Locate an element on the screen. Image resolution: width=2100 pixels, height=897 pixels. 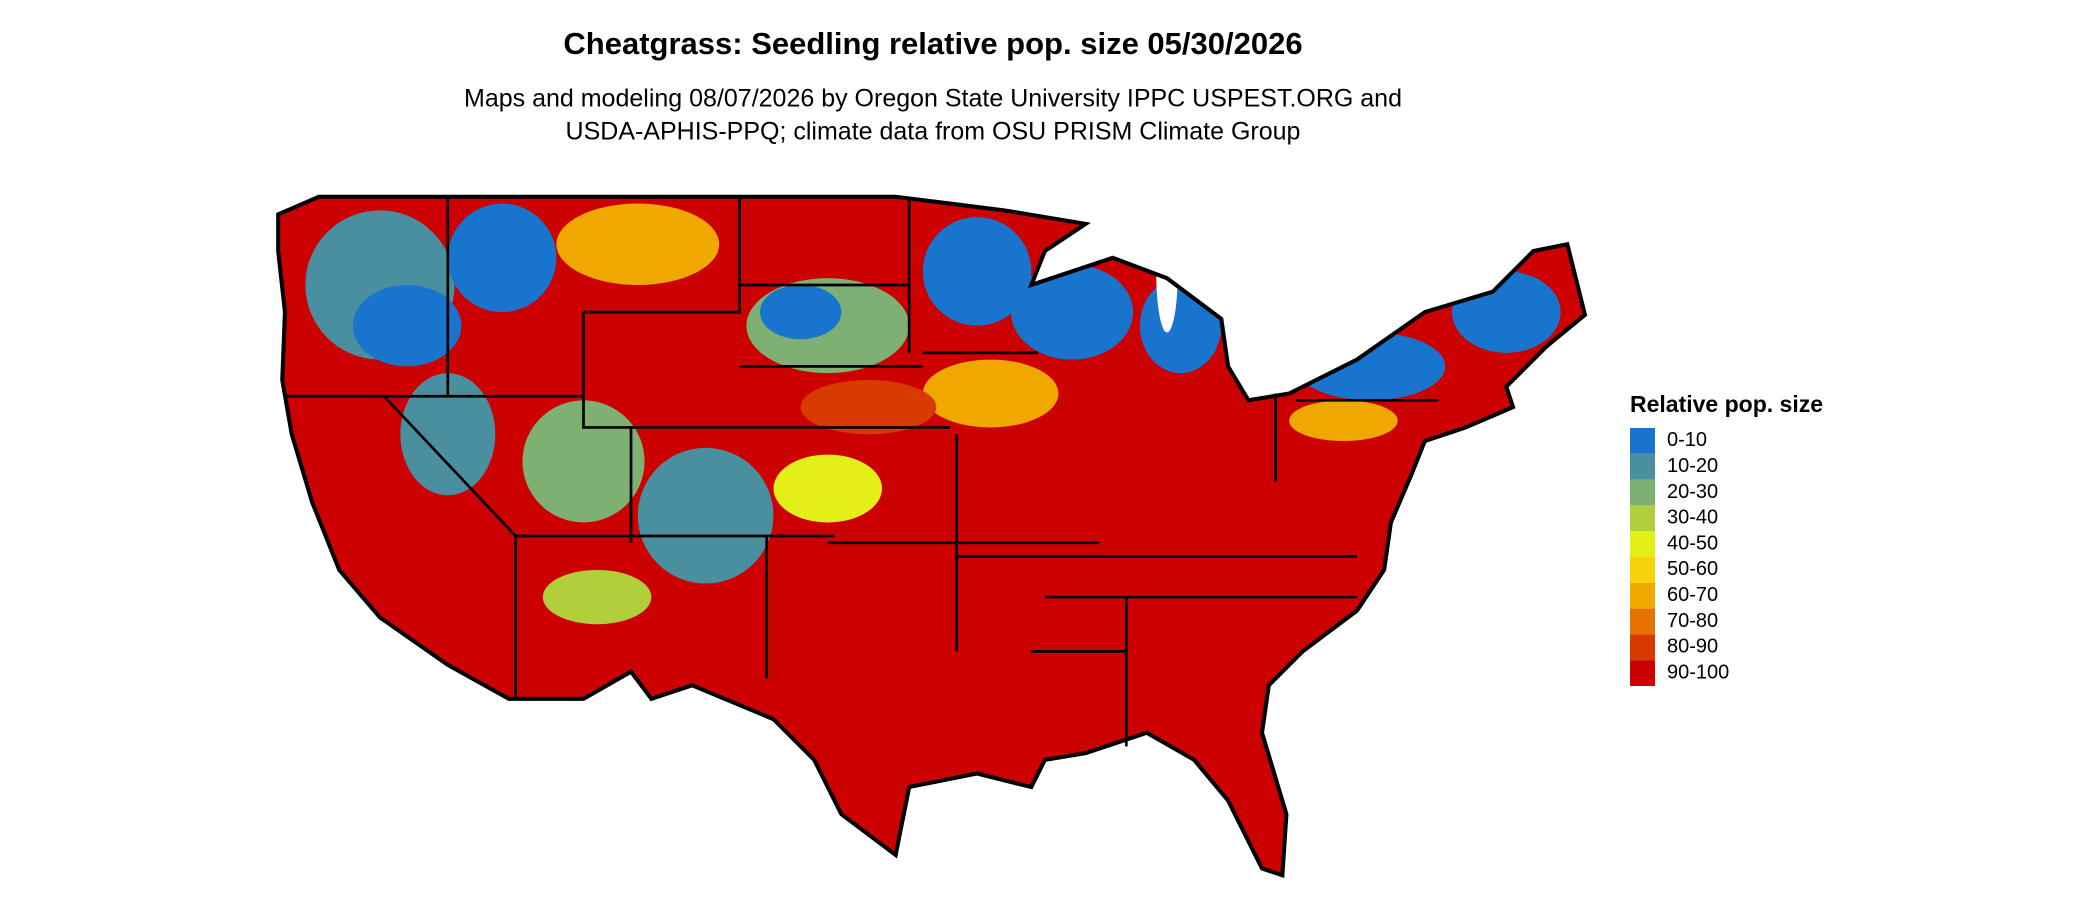
legend-label: 10-20 is located at coordinates (1692, 466).